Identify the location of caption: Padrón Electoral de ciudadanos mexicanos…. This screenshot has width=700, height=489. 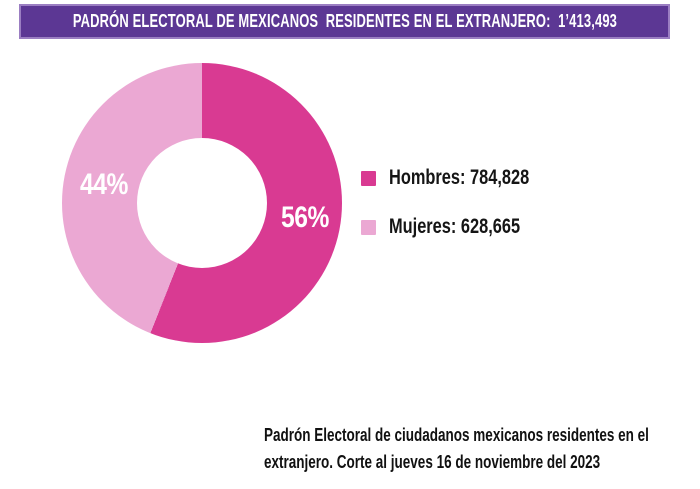
(482, 449).